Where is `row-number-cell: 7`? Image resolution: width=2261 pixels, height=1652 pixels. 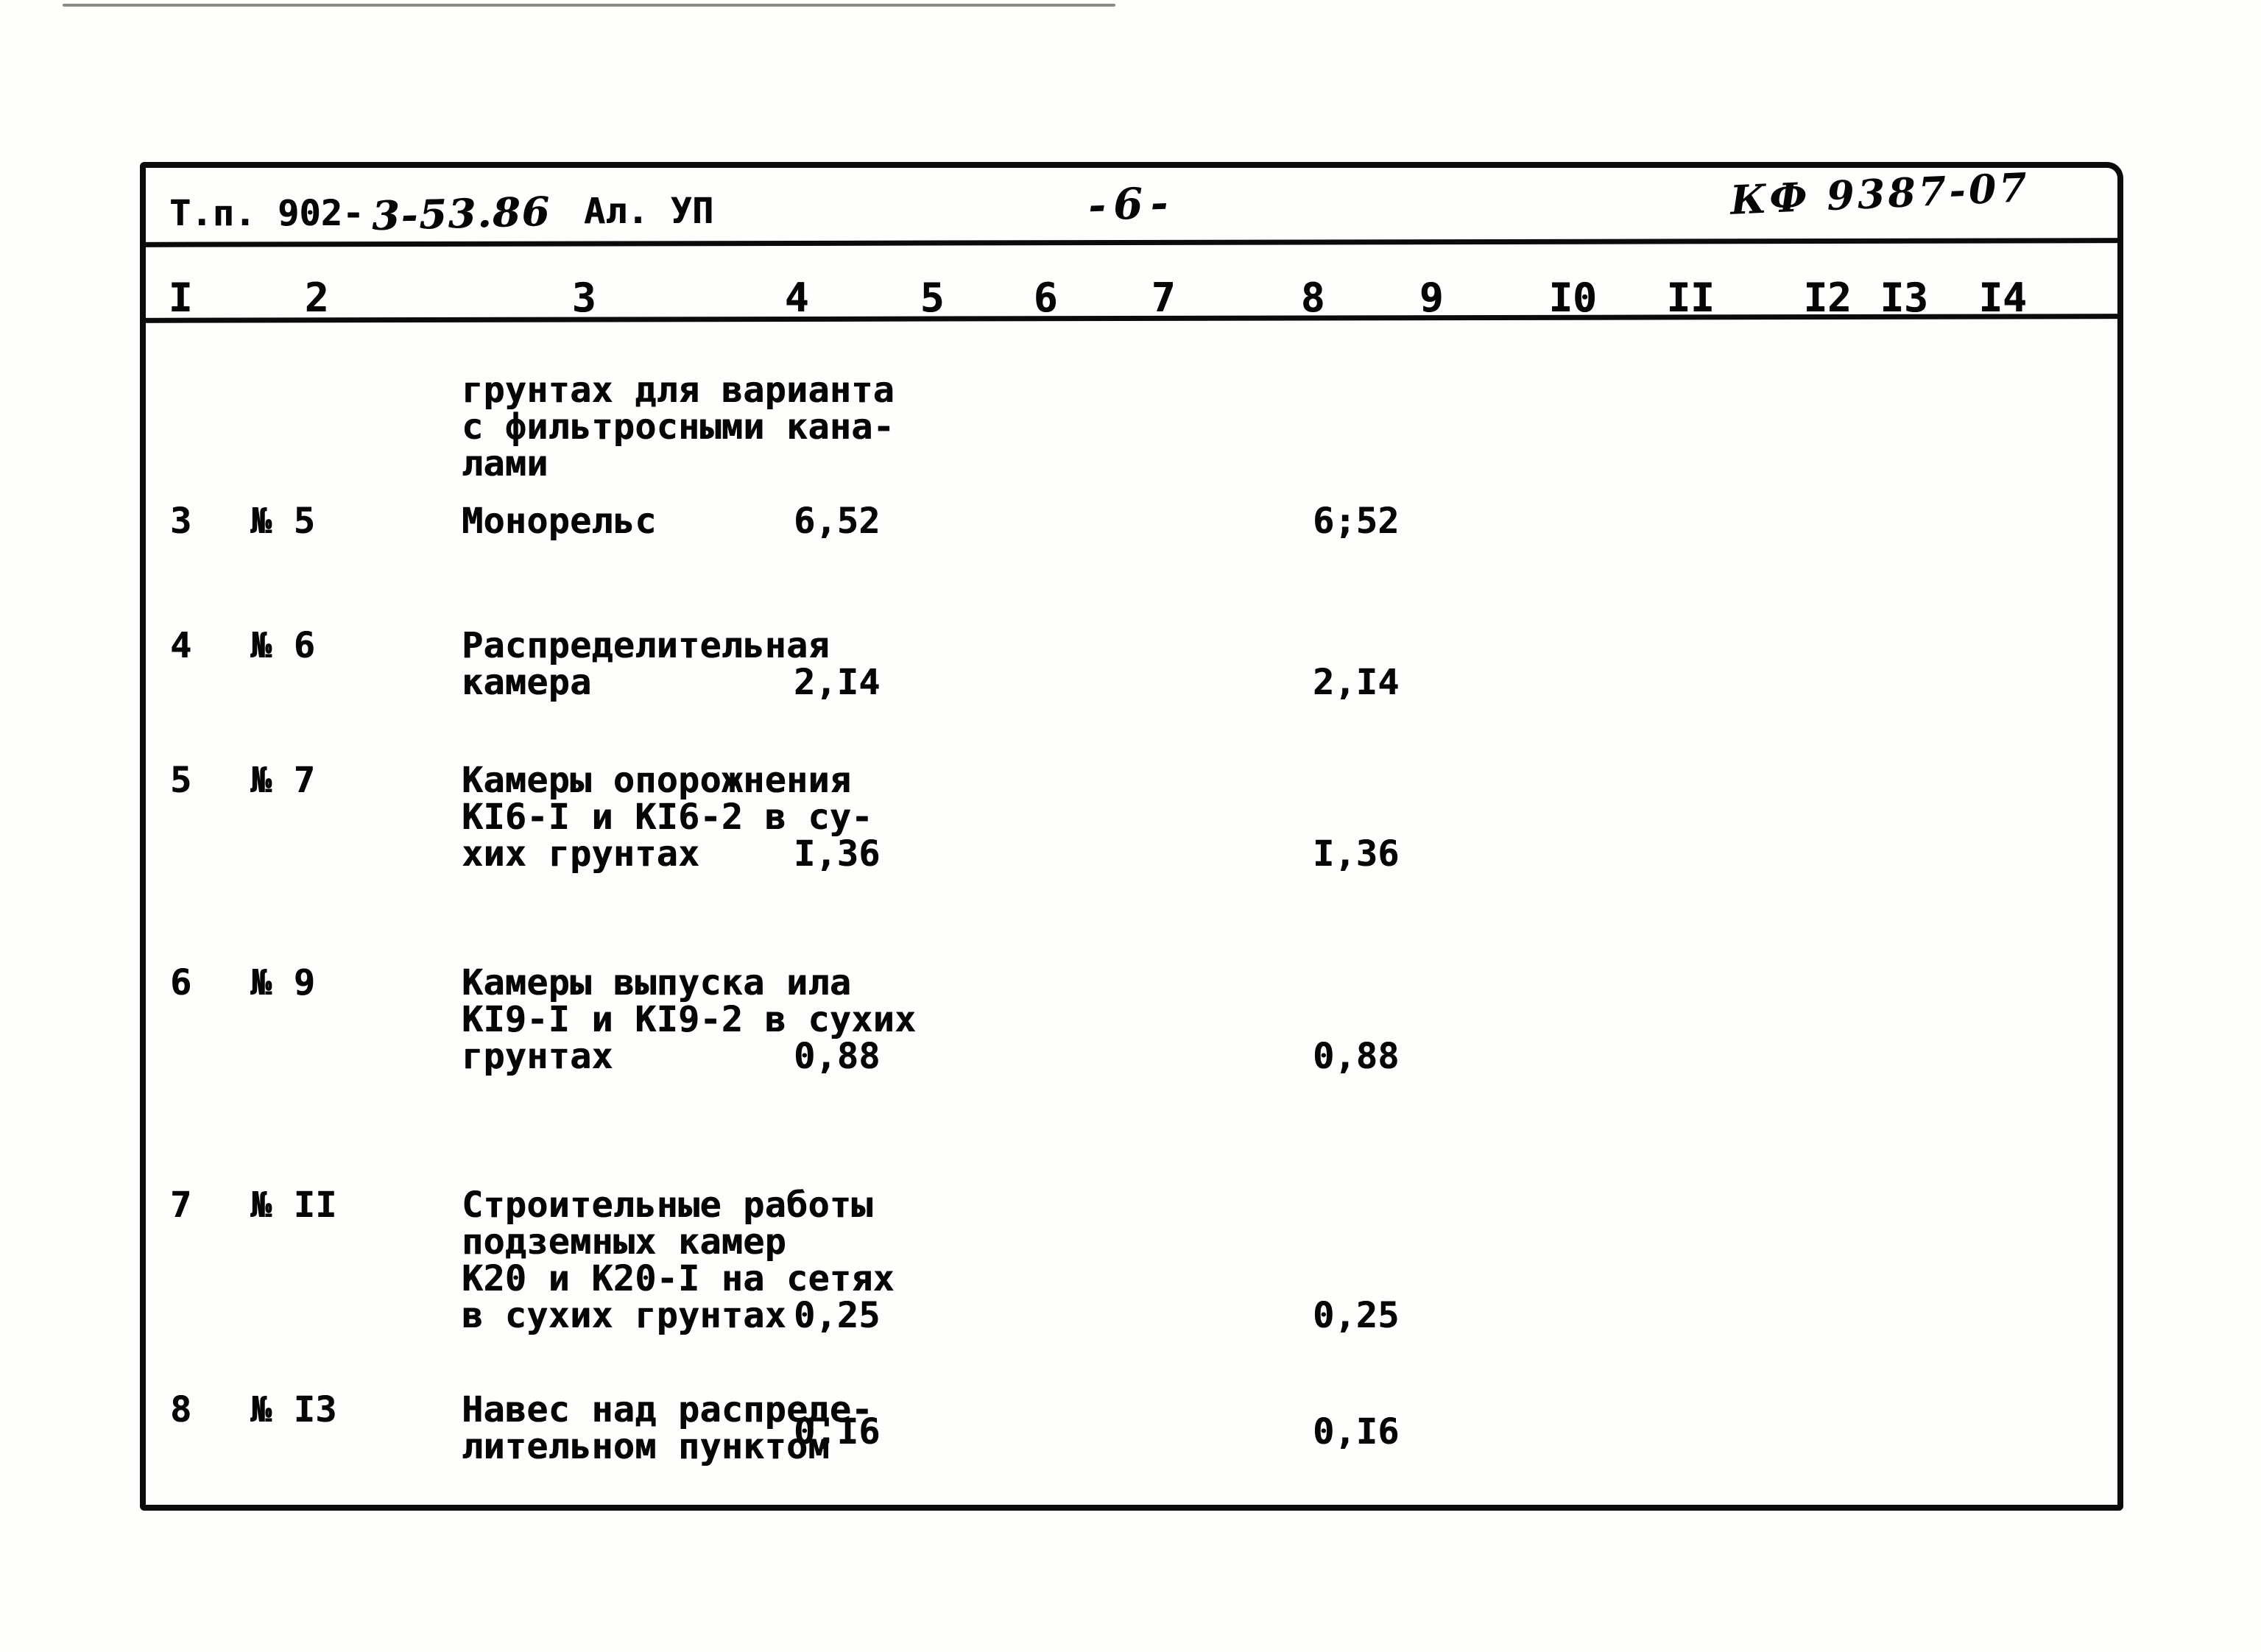
row-number-cell: 7 is located at coordinates (181, 1205).